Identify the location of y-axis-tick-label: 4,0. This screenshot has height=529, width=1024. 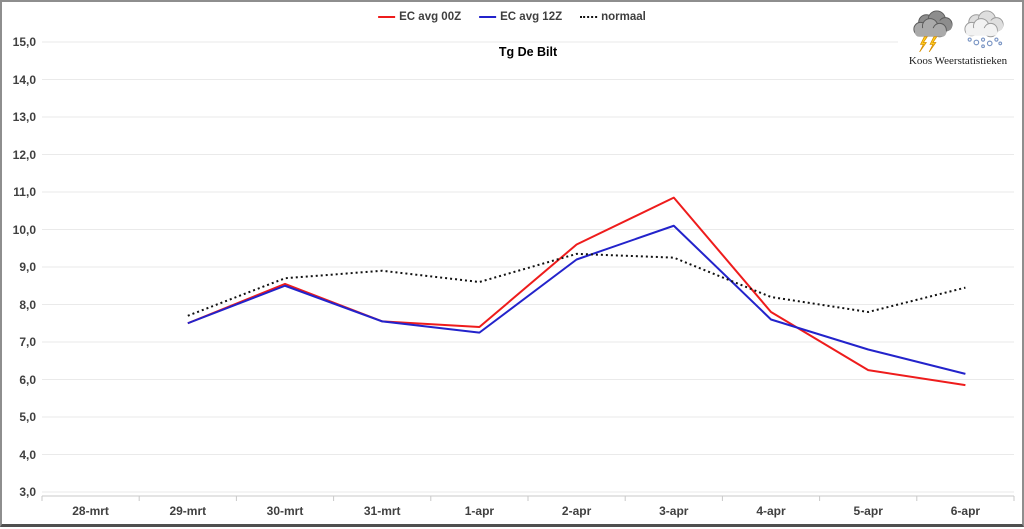
(27, 454).